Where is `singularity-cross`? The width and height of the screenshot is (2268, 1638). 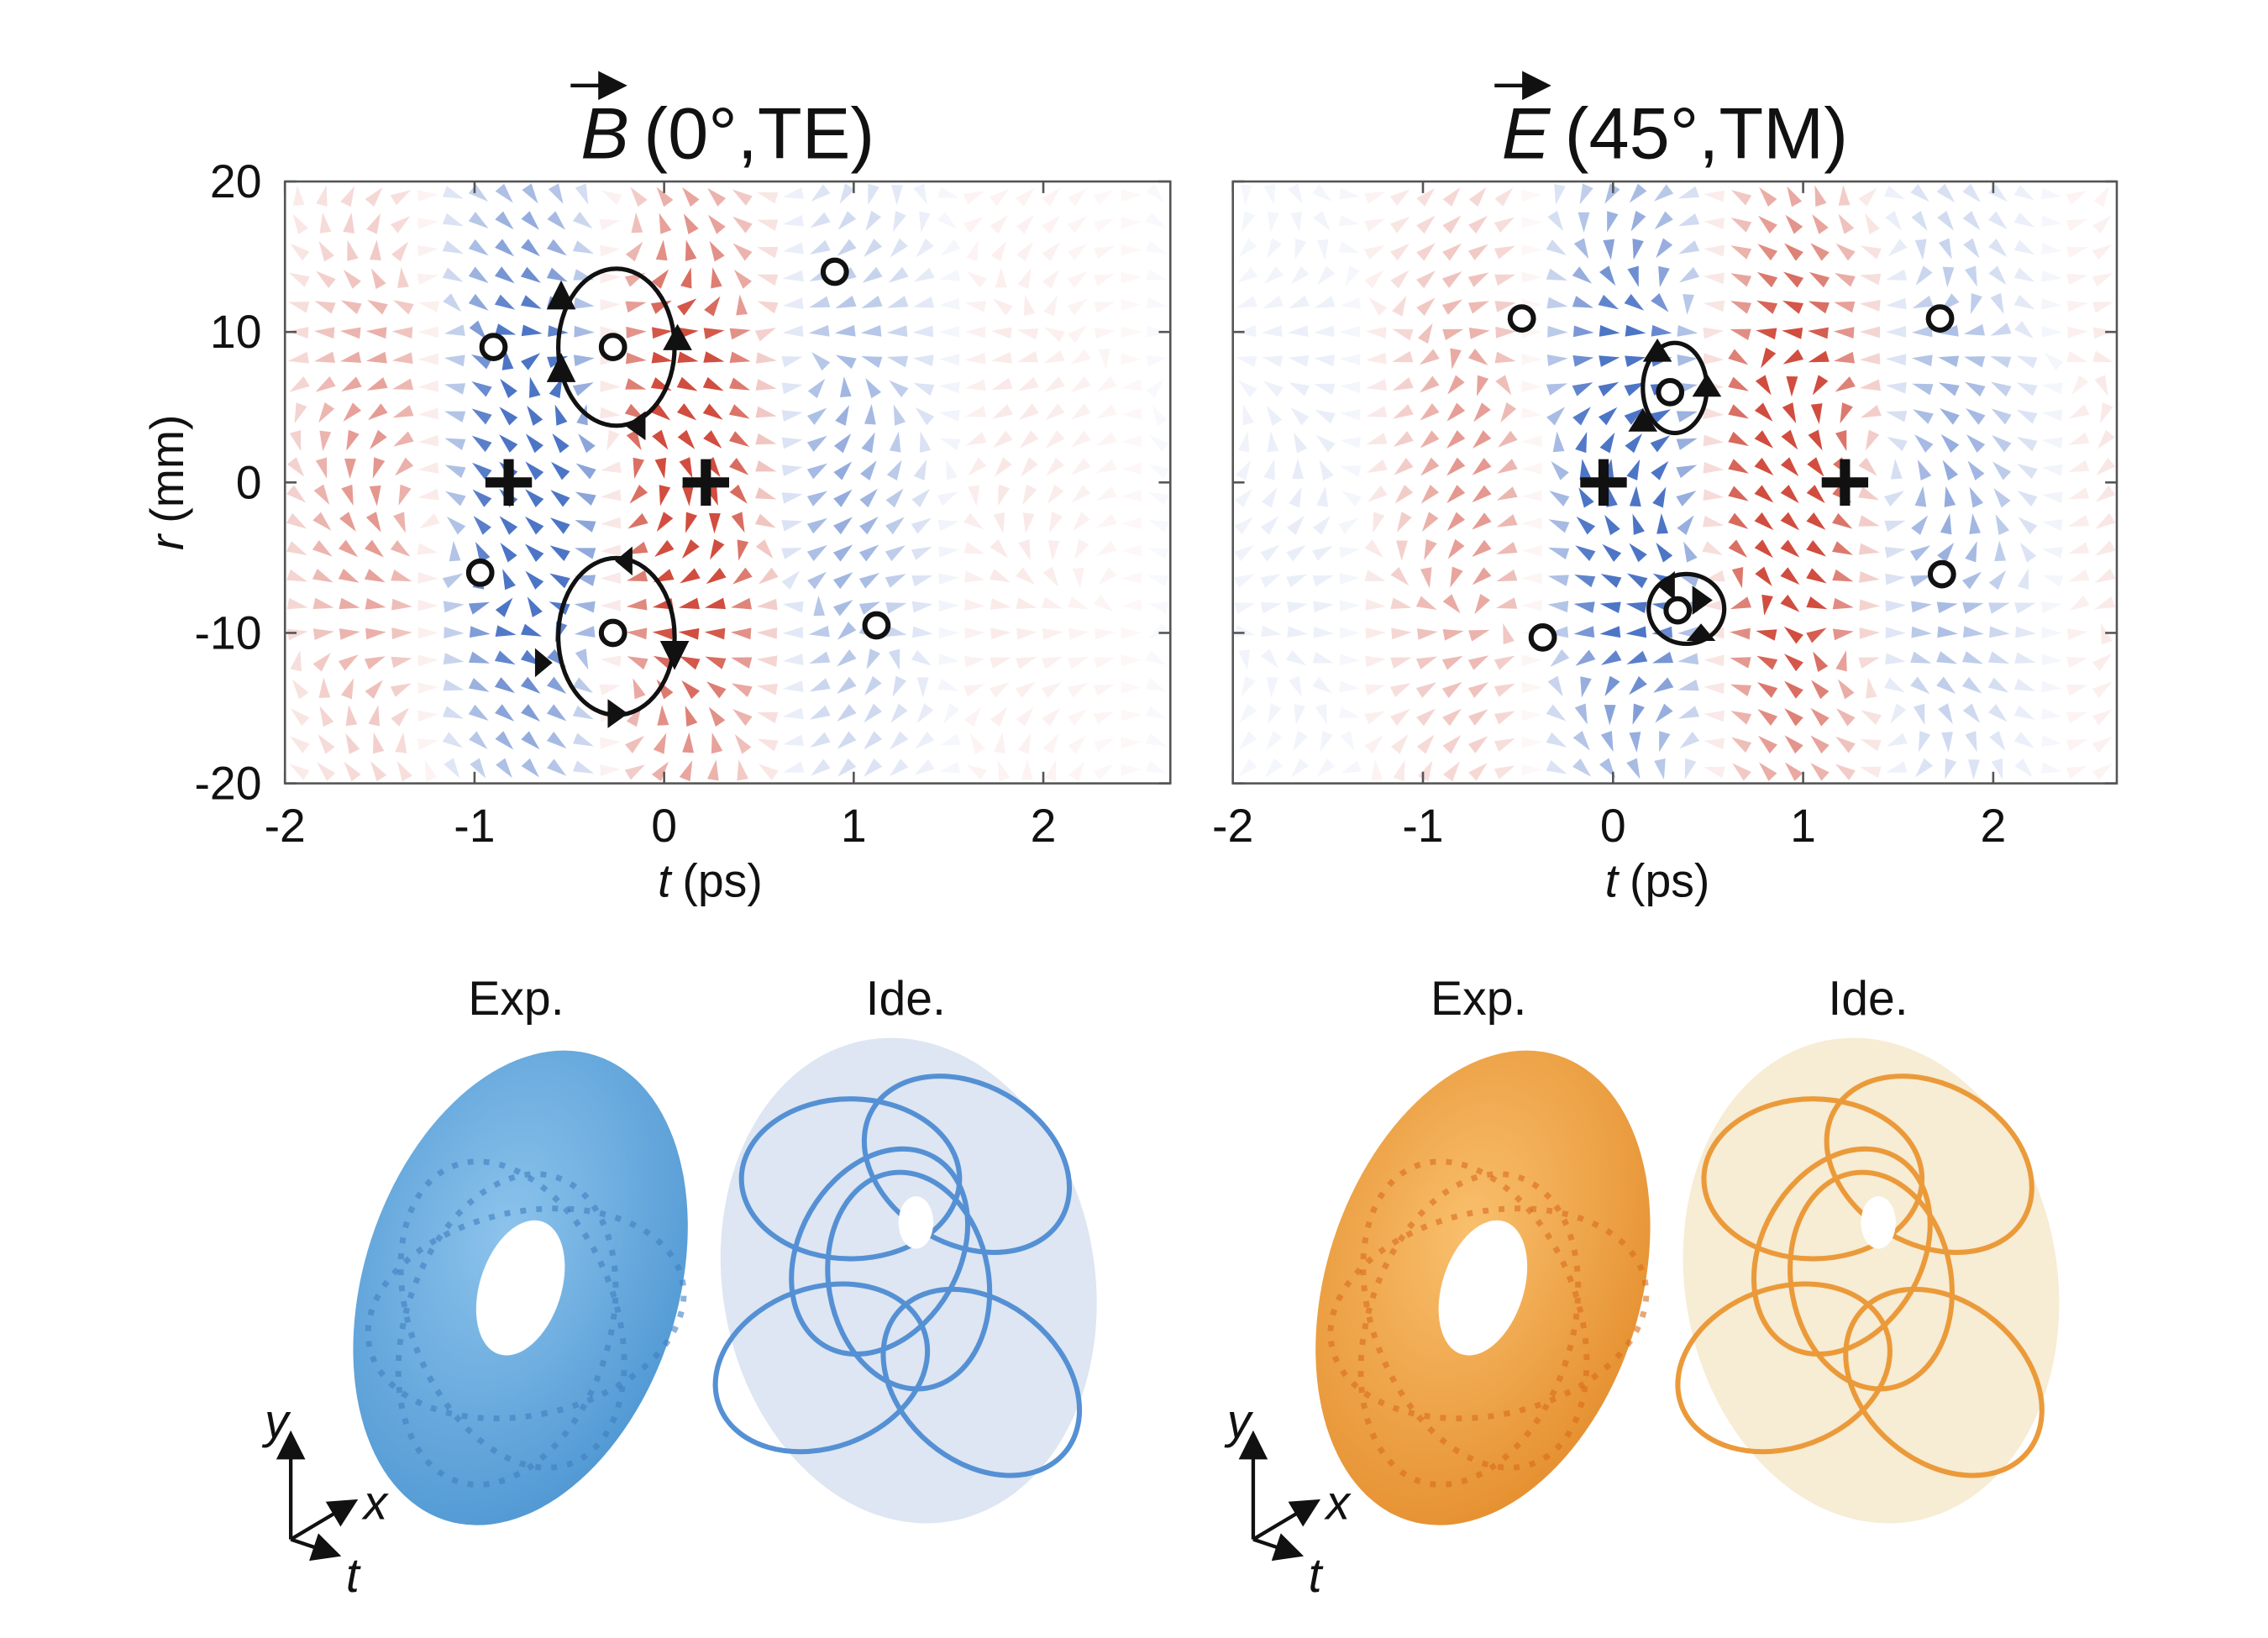 singularity-cross is located at coordinates (509, 483).